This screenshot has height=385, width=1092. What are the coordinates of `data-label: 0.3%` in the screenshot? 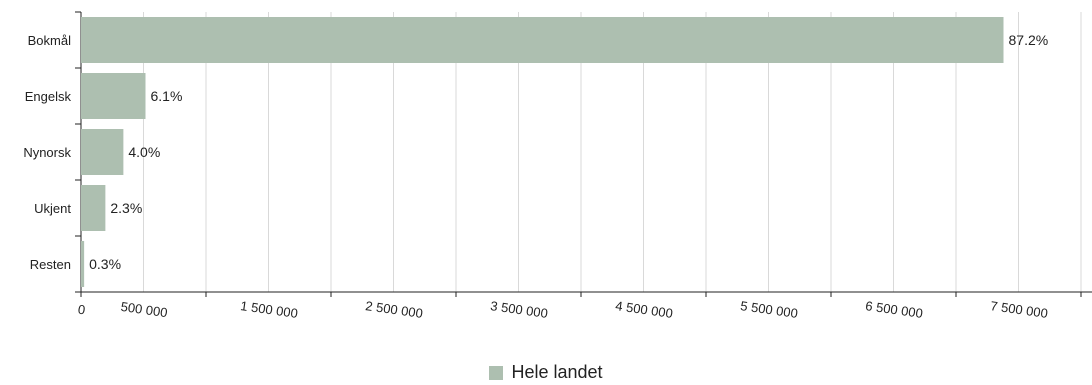 It's located at (105, 264).